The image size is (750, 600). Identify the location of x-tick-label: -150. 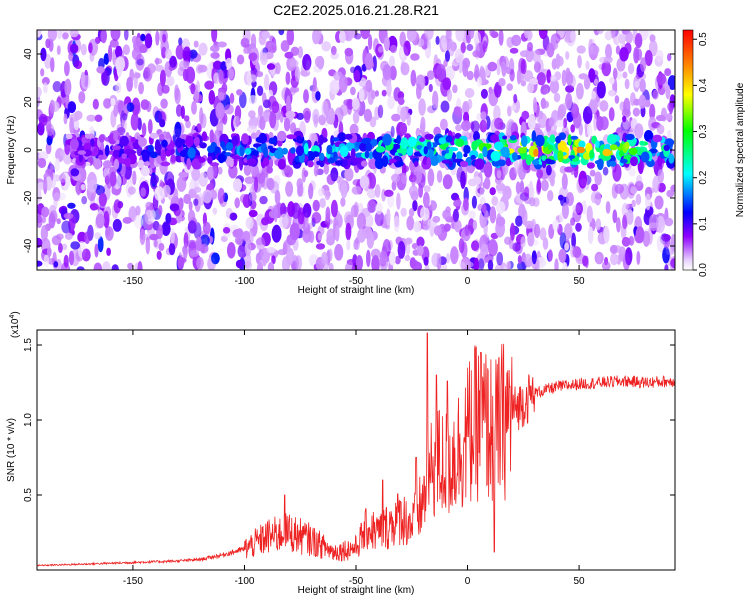
(133, 581).